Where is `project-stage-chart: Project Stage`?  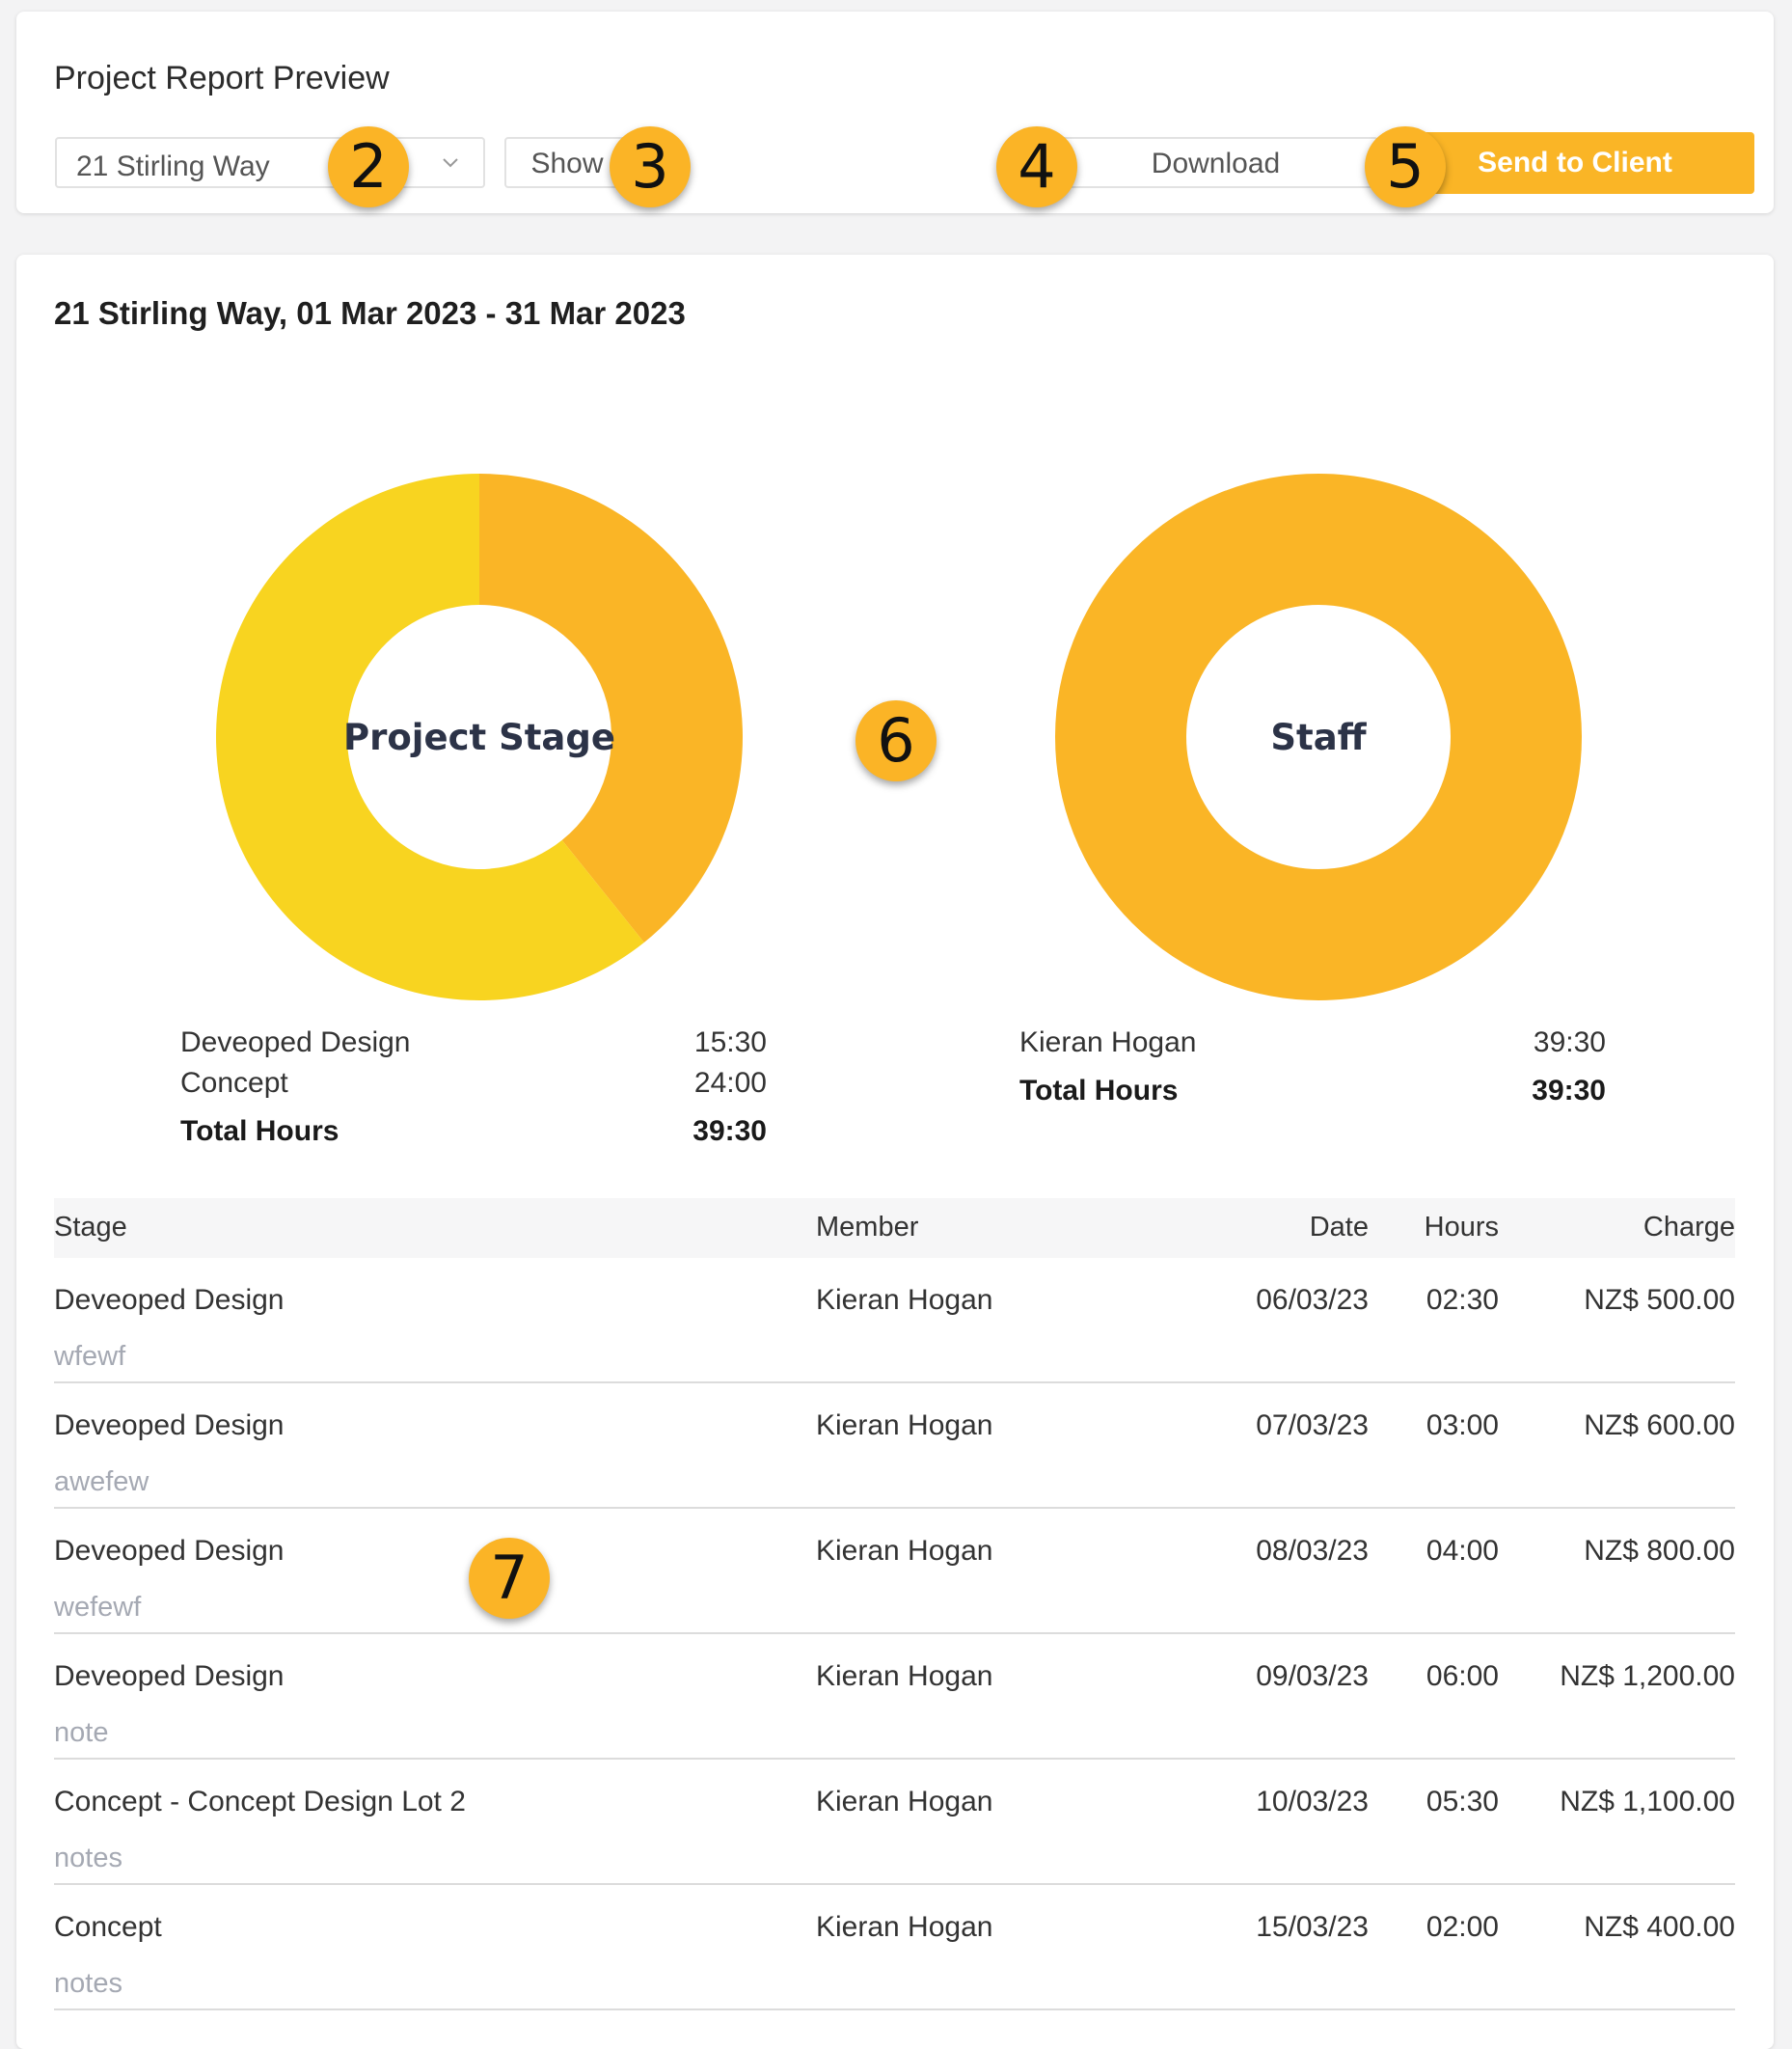 project-stage-chart: Project Stage is located at coordinates (479, 737).